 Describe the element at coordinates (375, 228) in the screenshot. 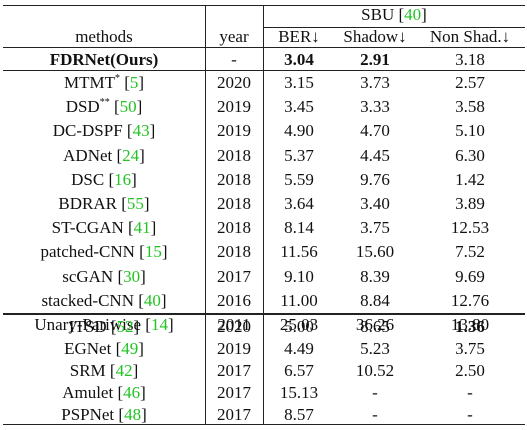

I see `table-cell-shadow: 3.75` at that location.